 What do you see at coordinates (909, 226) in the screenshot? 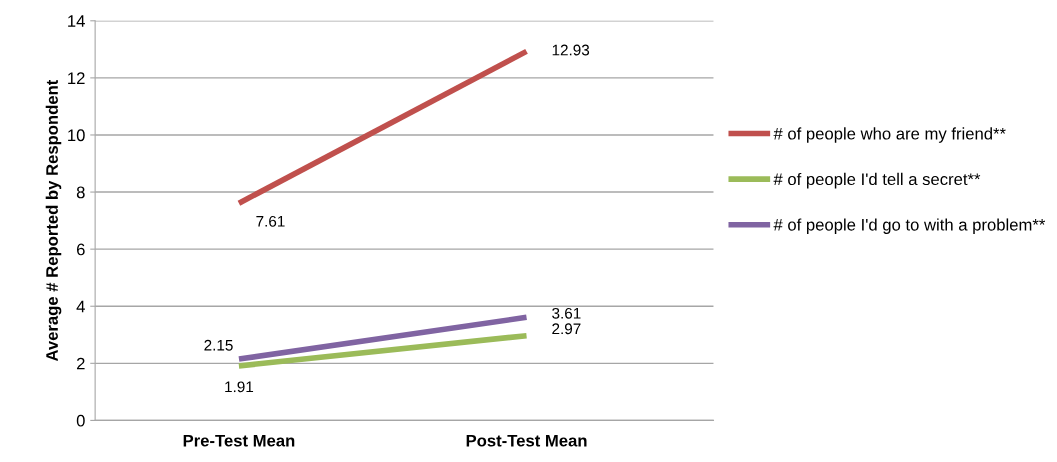
I see `legend-label: # of people I'd go to with a problem**` at bounding box center [909, 226].